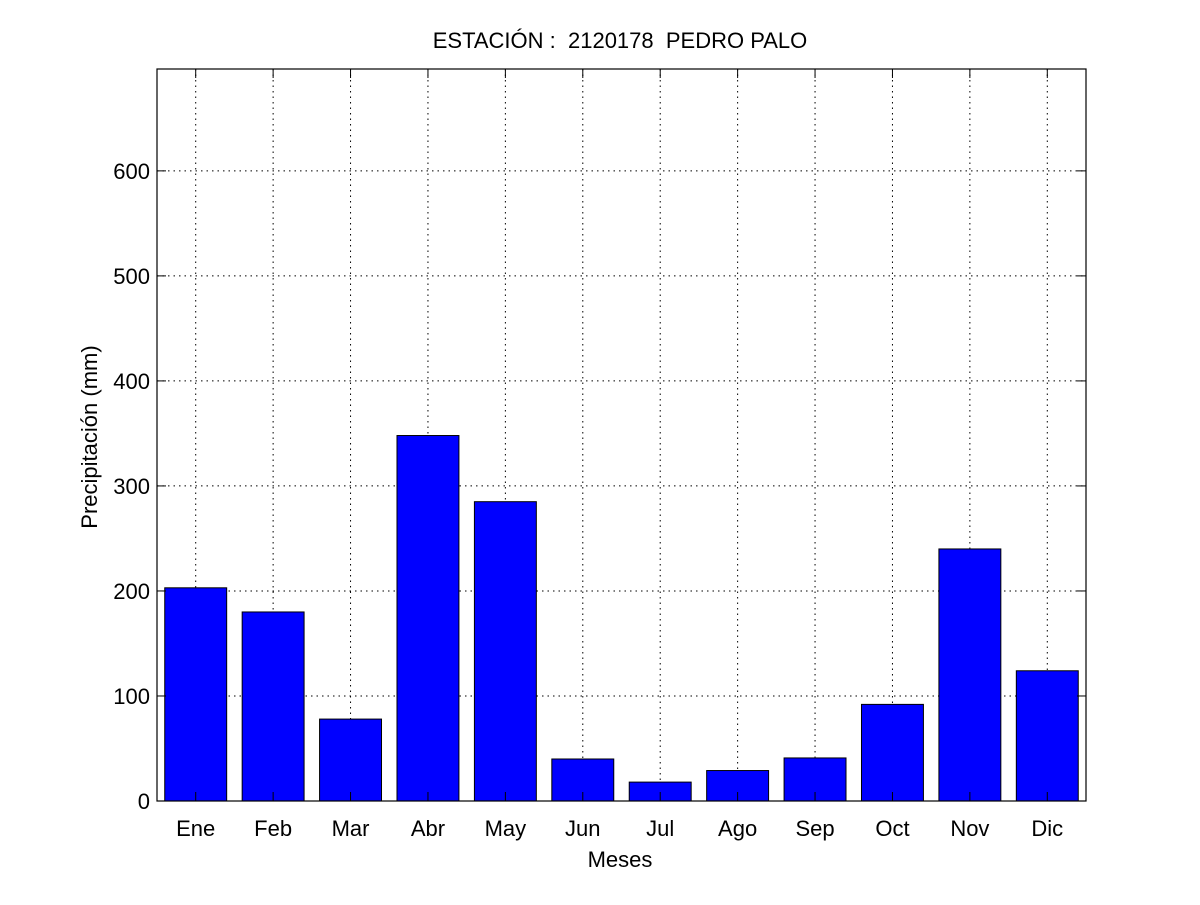 The image size is (1200, 905). Describe the element at coordinates (131, 591) in the screenshot. I see `y-tick-label: 200` at that location.